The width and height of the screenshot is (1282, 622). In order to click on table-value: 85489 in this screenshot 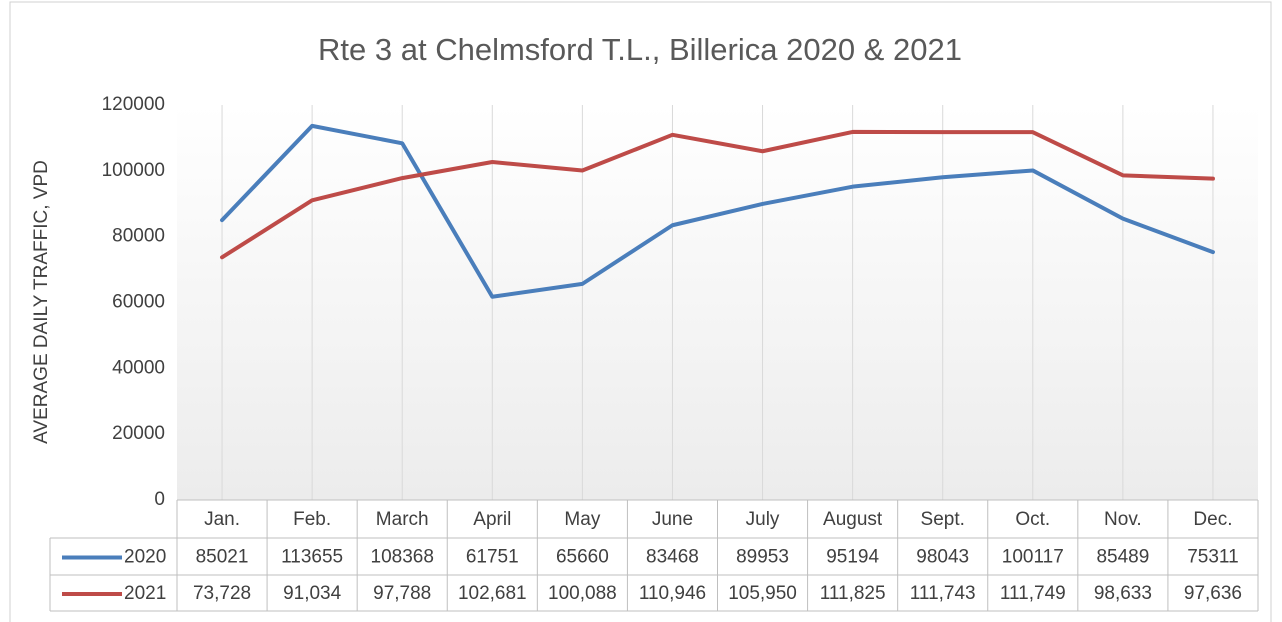, I will do `click(1122, 557)`.